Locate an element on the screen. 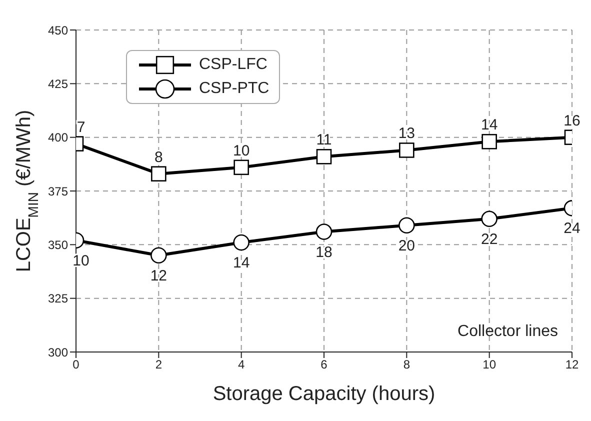 Image resolution: width=591 pixels, height=421 pixels. y-tick-label: 350 is located at coordinates (58, 245).